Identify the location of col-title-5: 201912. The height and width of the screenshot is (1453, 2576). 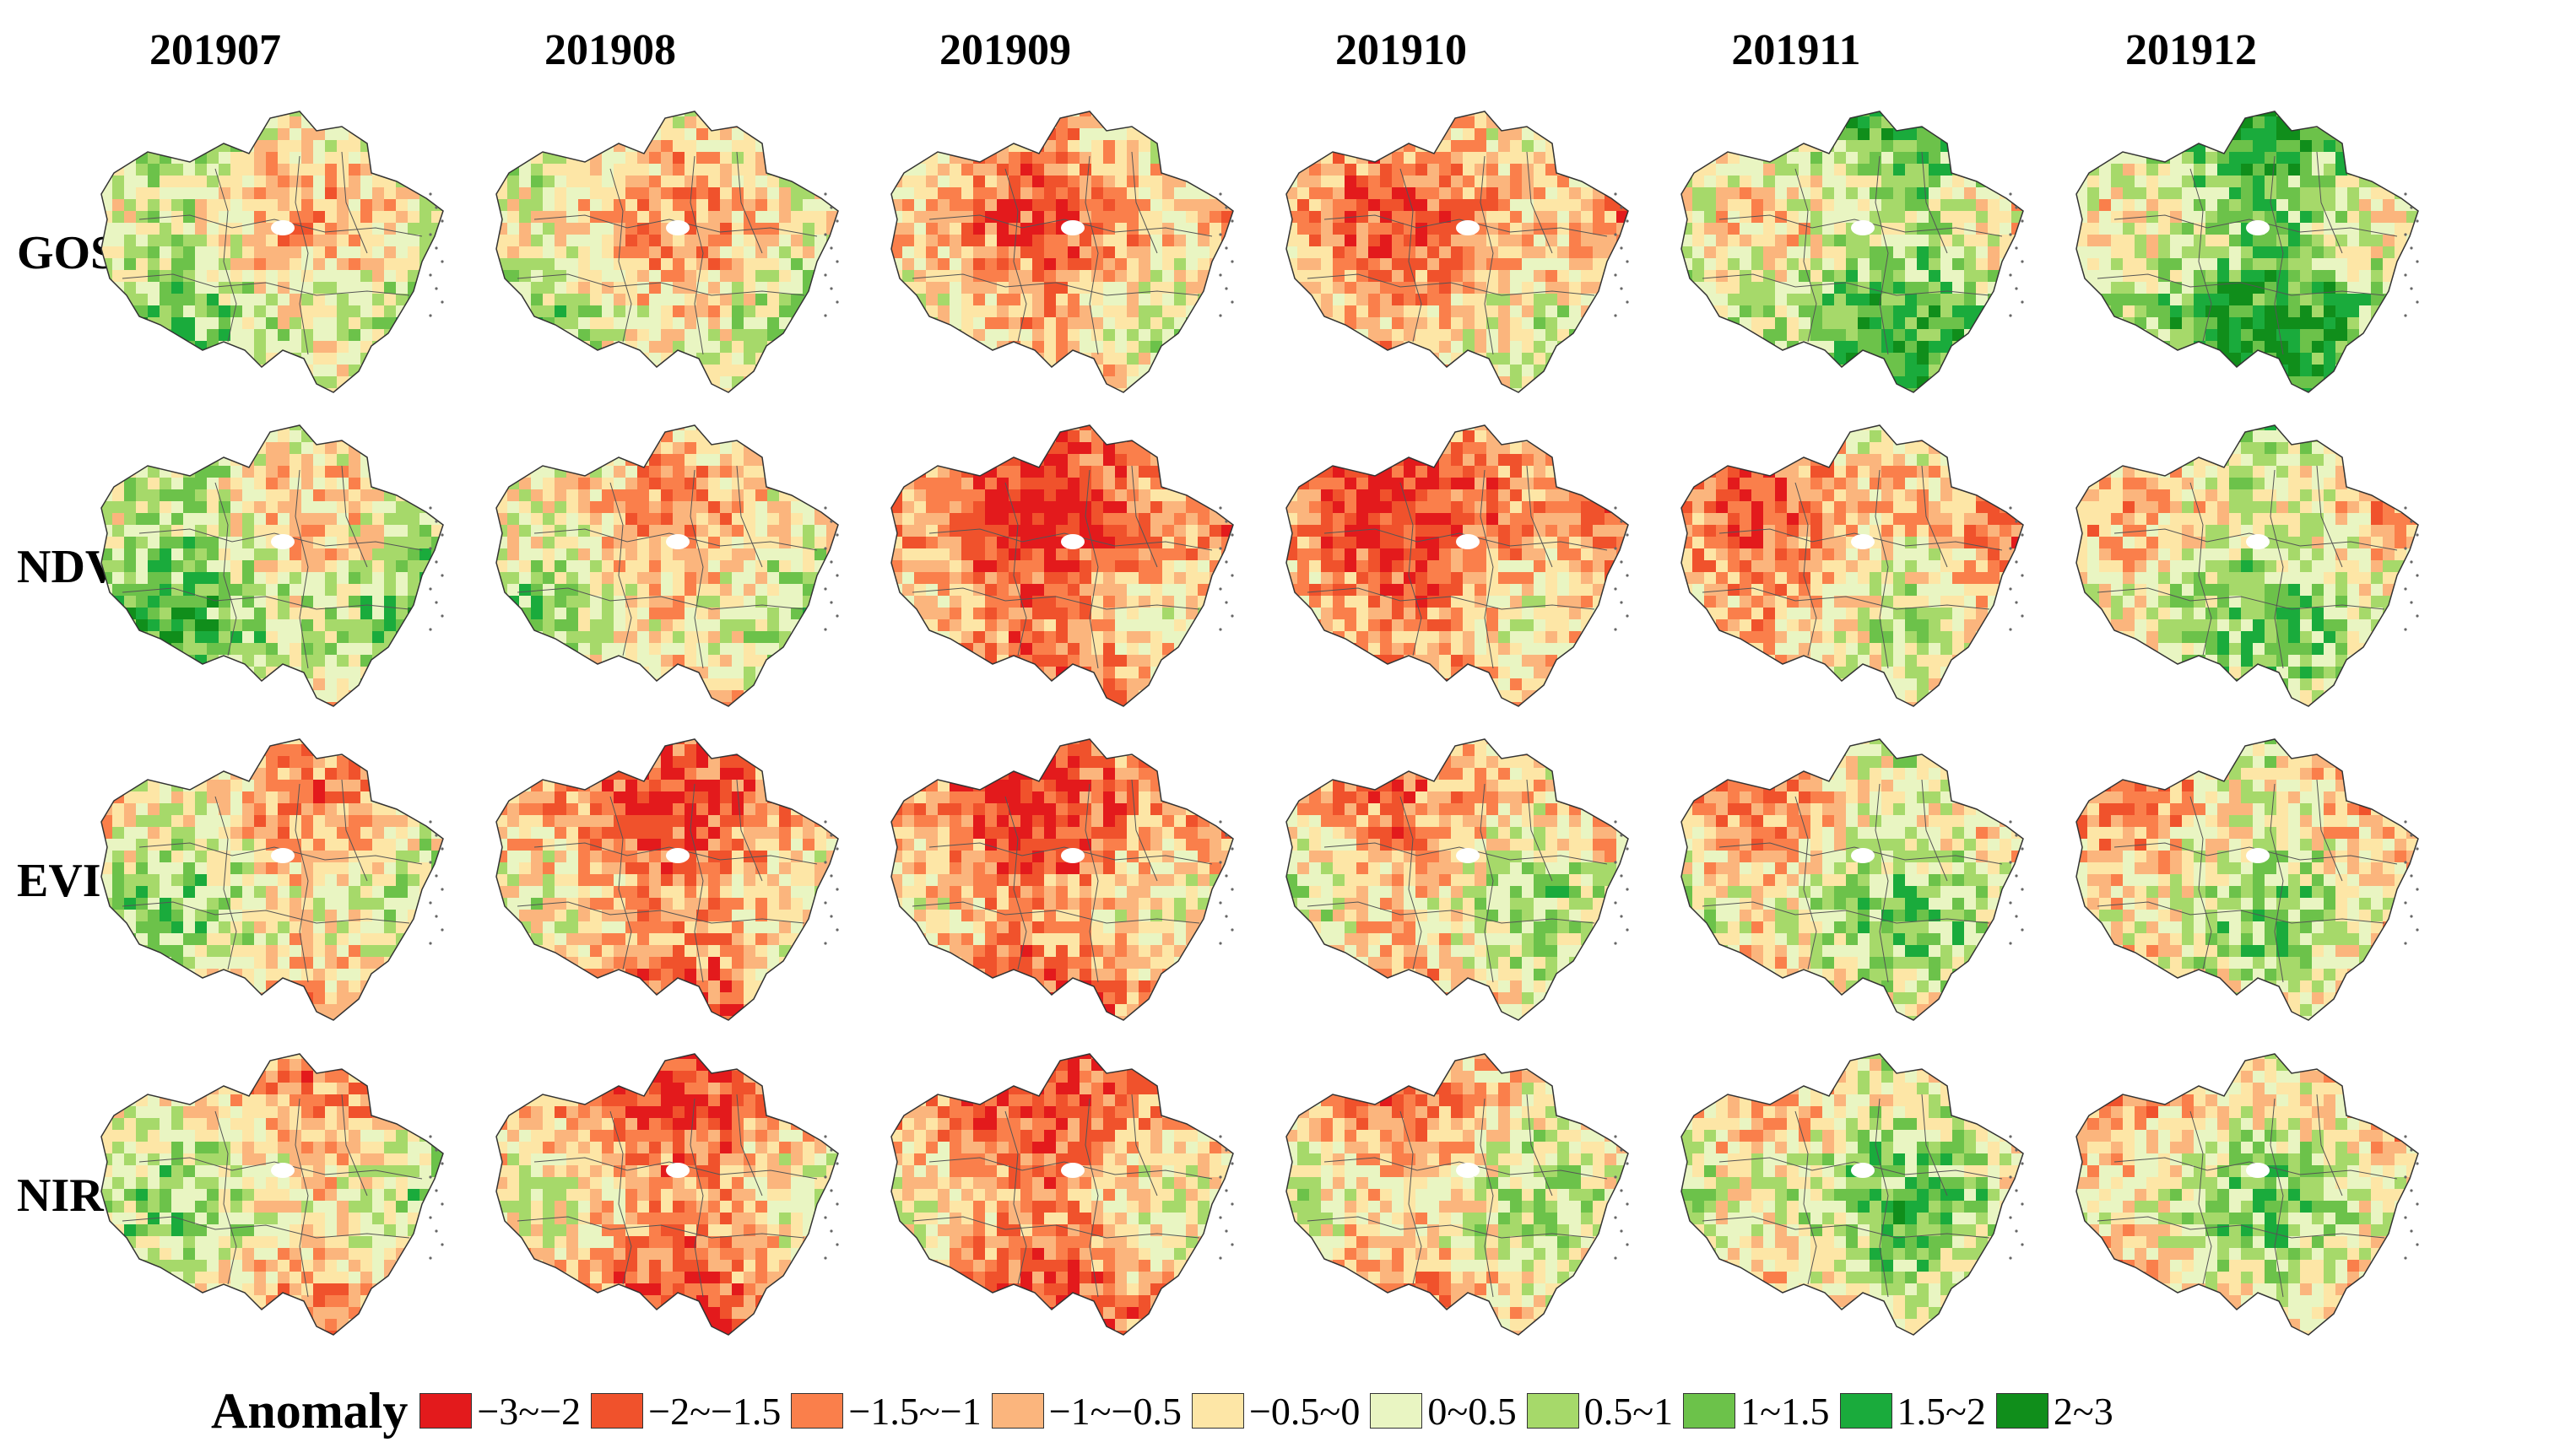
(2191, 50).